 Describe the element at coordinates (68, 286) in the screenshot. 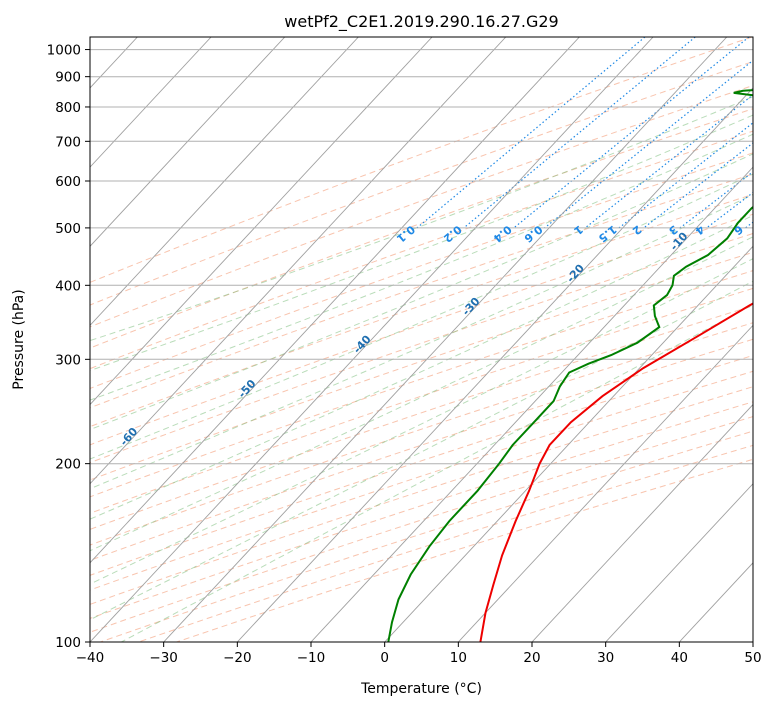

I see `y-tick-label: 400` at that location.